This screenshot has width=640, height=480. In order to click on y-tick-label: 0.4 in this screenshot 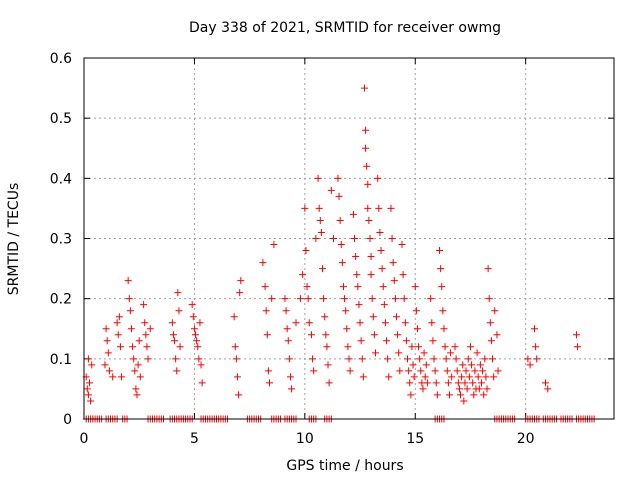, I will do `click(61, 179)`.